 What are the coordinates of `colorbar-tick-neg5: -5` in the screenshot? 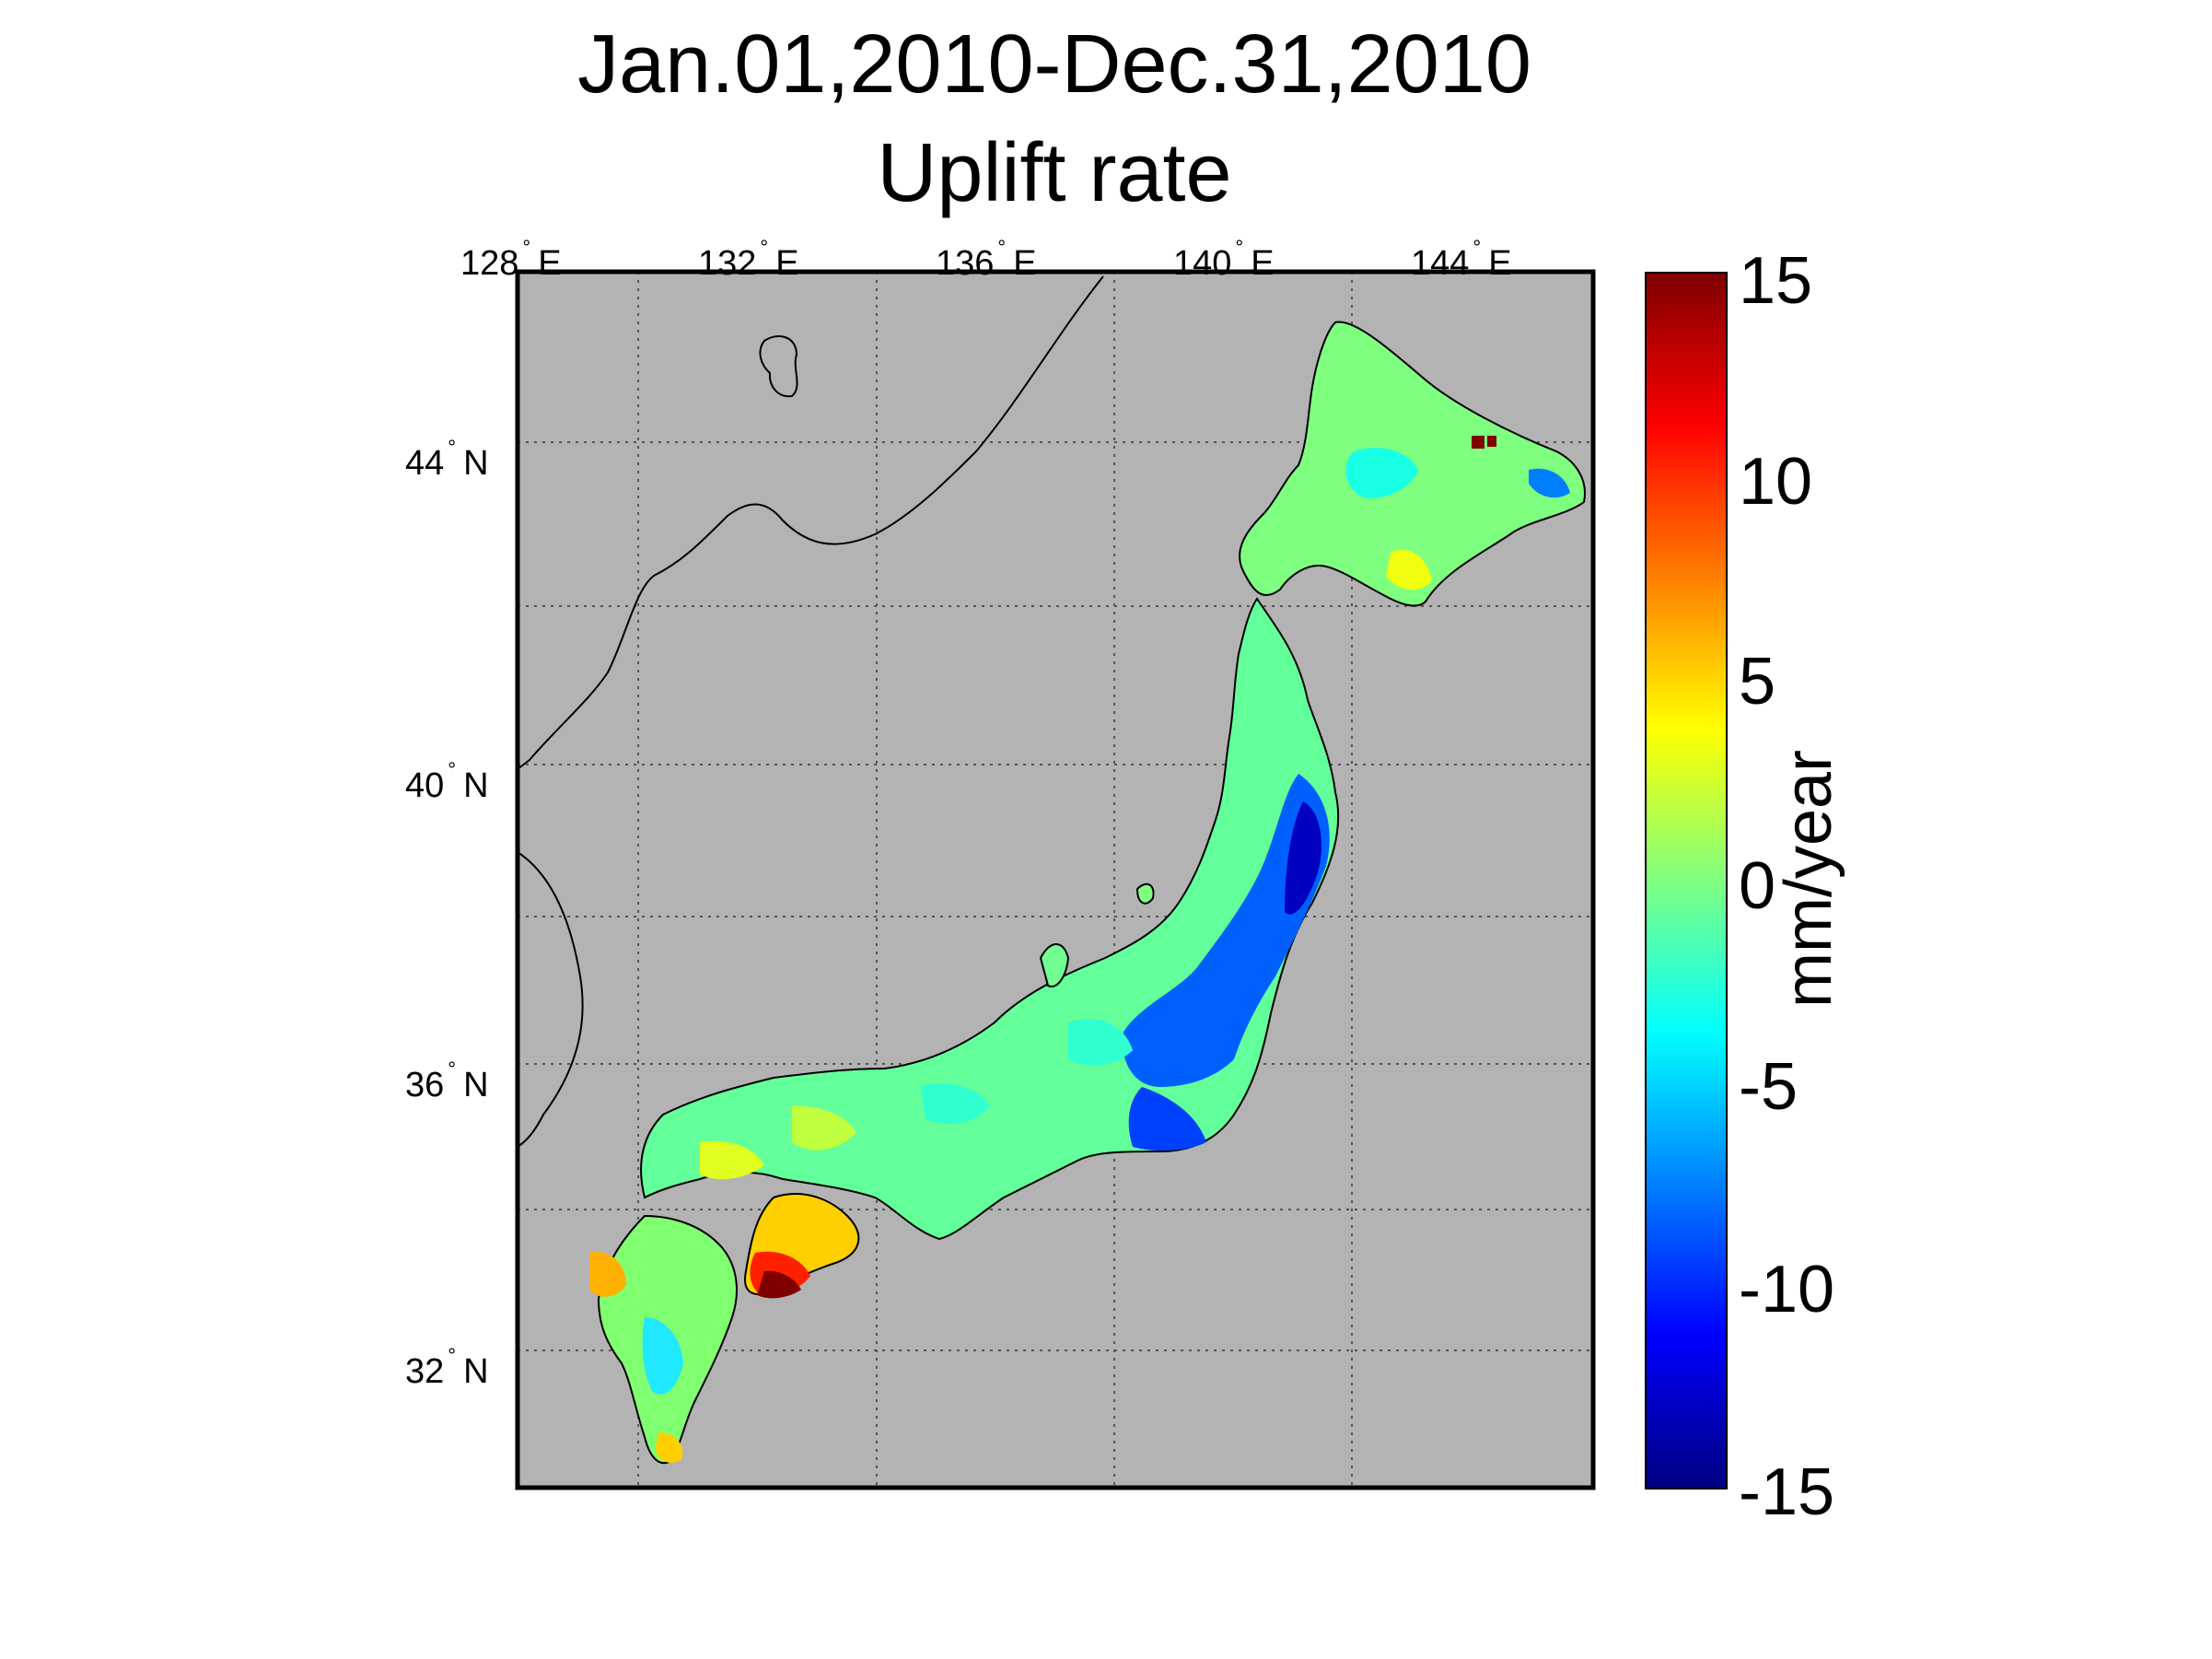 It's located at (1769, 1087).